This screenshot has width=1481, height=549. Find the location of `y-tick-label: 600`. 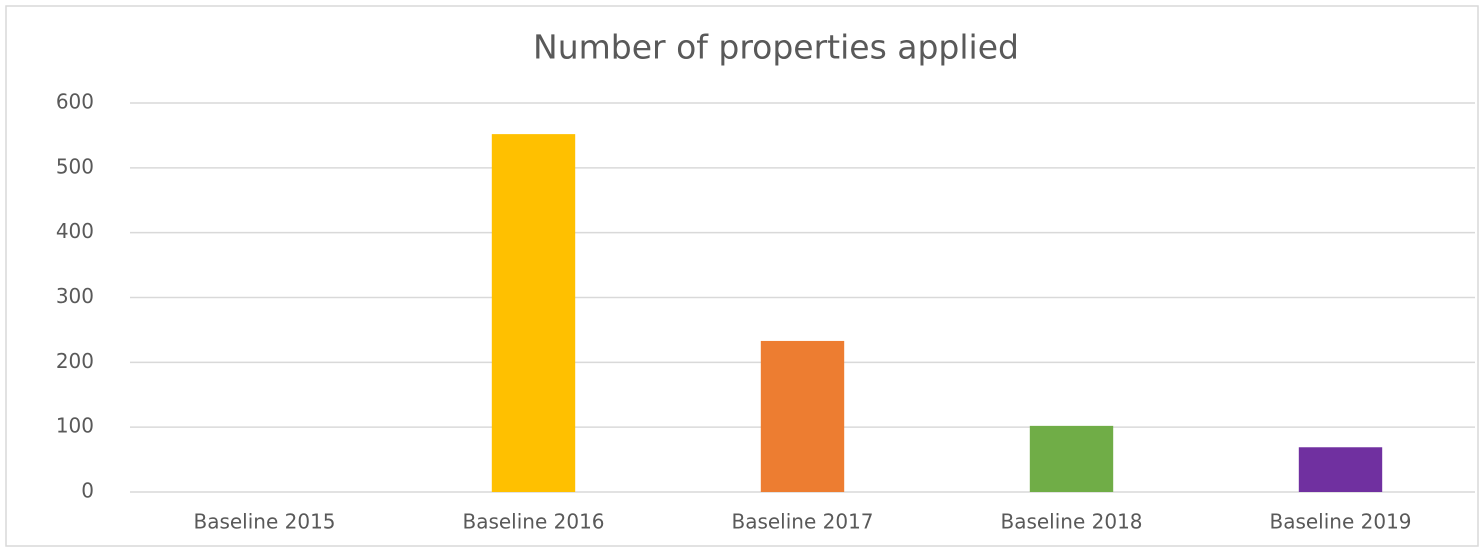

y-tick-label: 600 is located at coordinates (75, 102).